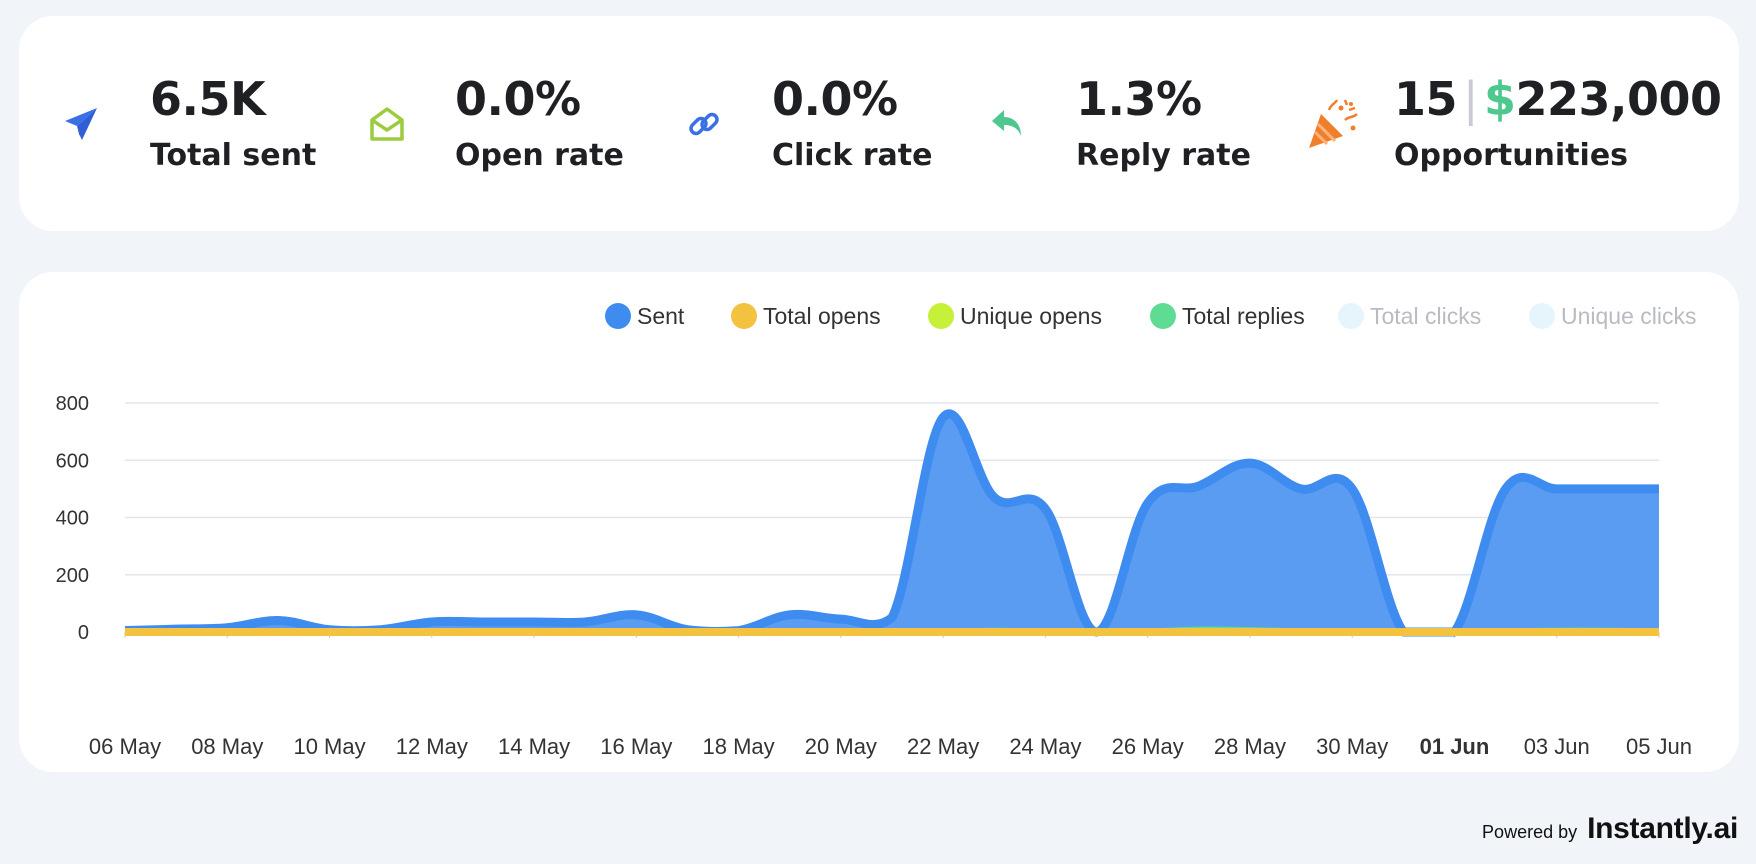  I want to click on stat-label: Total sent, so click(233, 155).